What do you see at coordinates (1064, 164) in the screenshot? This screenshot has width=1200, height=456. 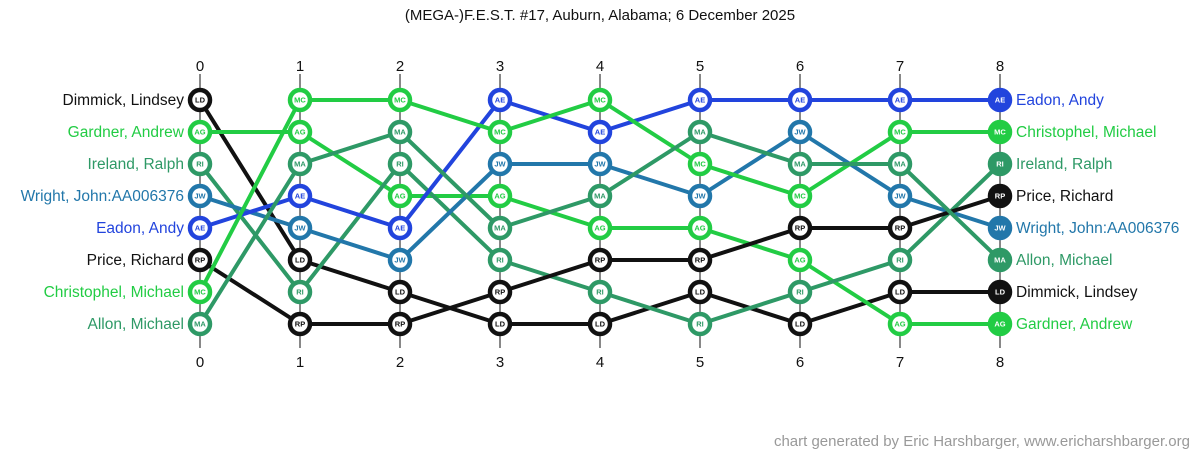 I see `player-label-right-ri: Ireland, Ralph` at bounding box center [1064, 164].